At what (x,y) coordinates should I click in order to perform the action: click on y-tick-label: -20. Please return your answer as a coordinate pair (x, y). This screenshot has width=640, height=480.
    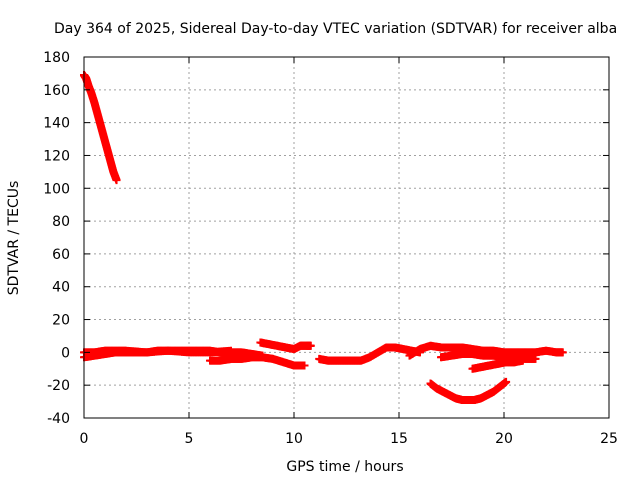
    Looking at the image, I should click on (58, 386).